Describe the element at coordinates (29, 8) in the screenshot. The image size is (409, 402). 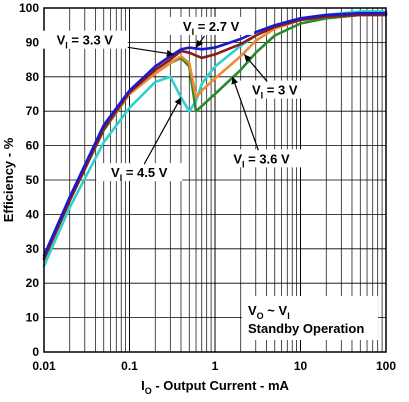
I see `y-tick-label: 100` at that location.